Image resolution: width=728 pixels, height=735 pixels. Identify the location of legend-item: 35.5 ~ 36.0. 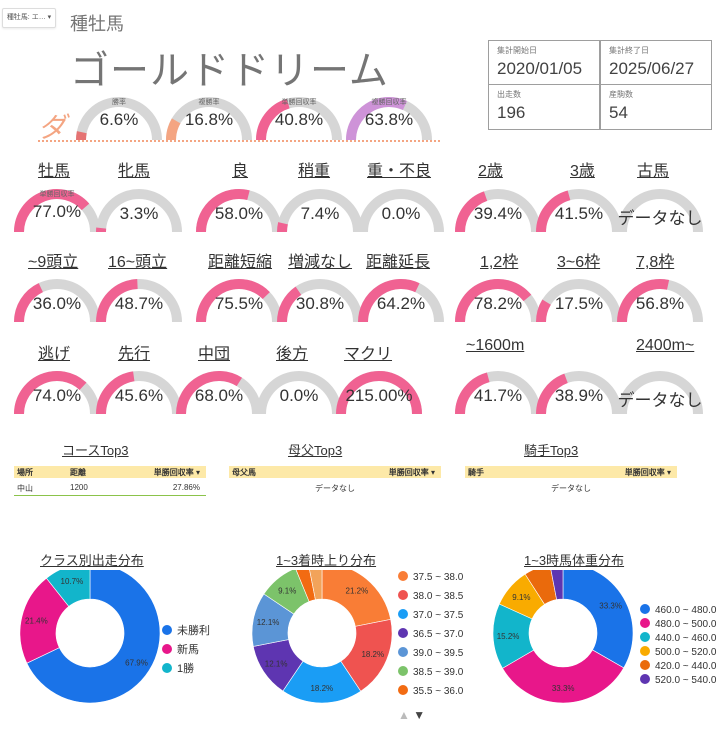
(430, 691).